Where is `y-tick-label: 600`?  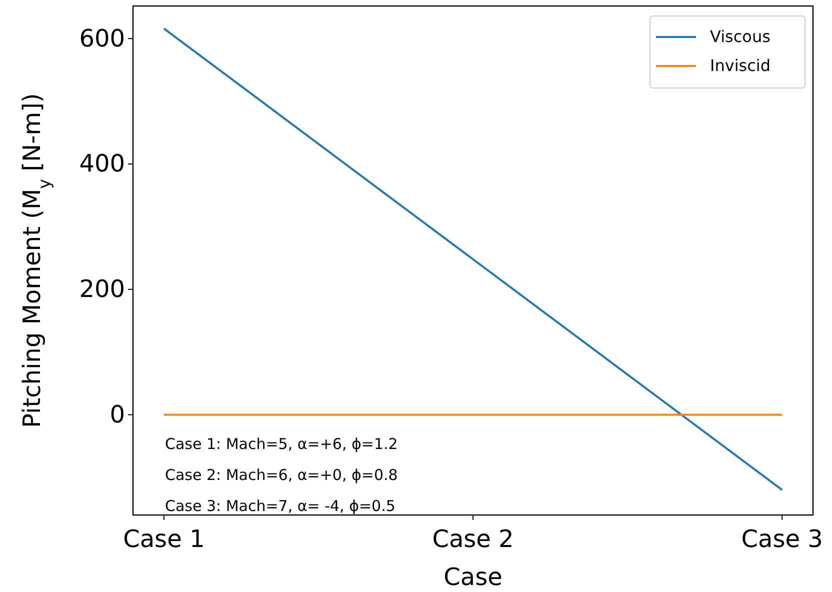
y-tick-label: 600 is located at coordinates (102, 38).